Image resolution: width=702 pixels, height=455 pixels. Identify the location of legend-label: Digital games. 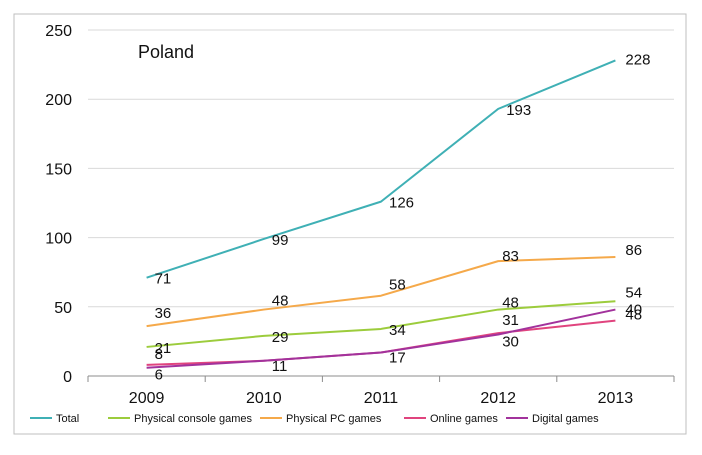
(565, 419).